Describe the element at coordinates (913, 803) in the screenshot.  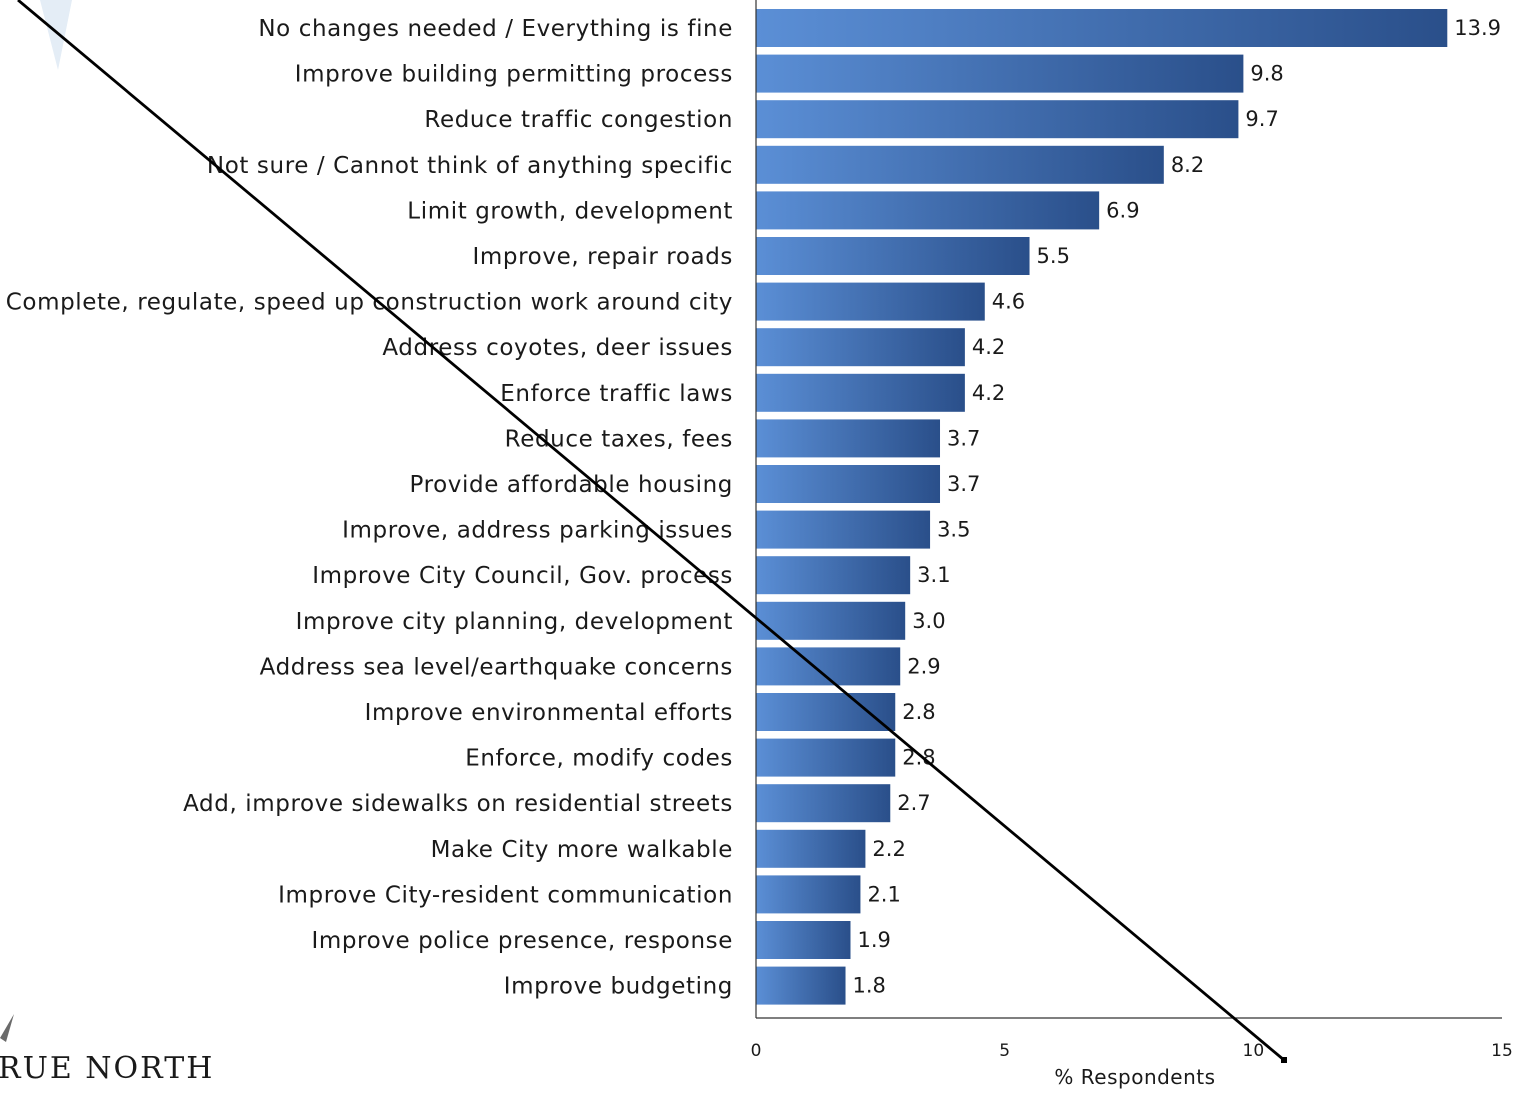
I see `value-label: 2.7` at that location.